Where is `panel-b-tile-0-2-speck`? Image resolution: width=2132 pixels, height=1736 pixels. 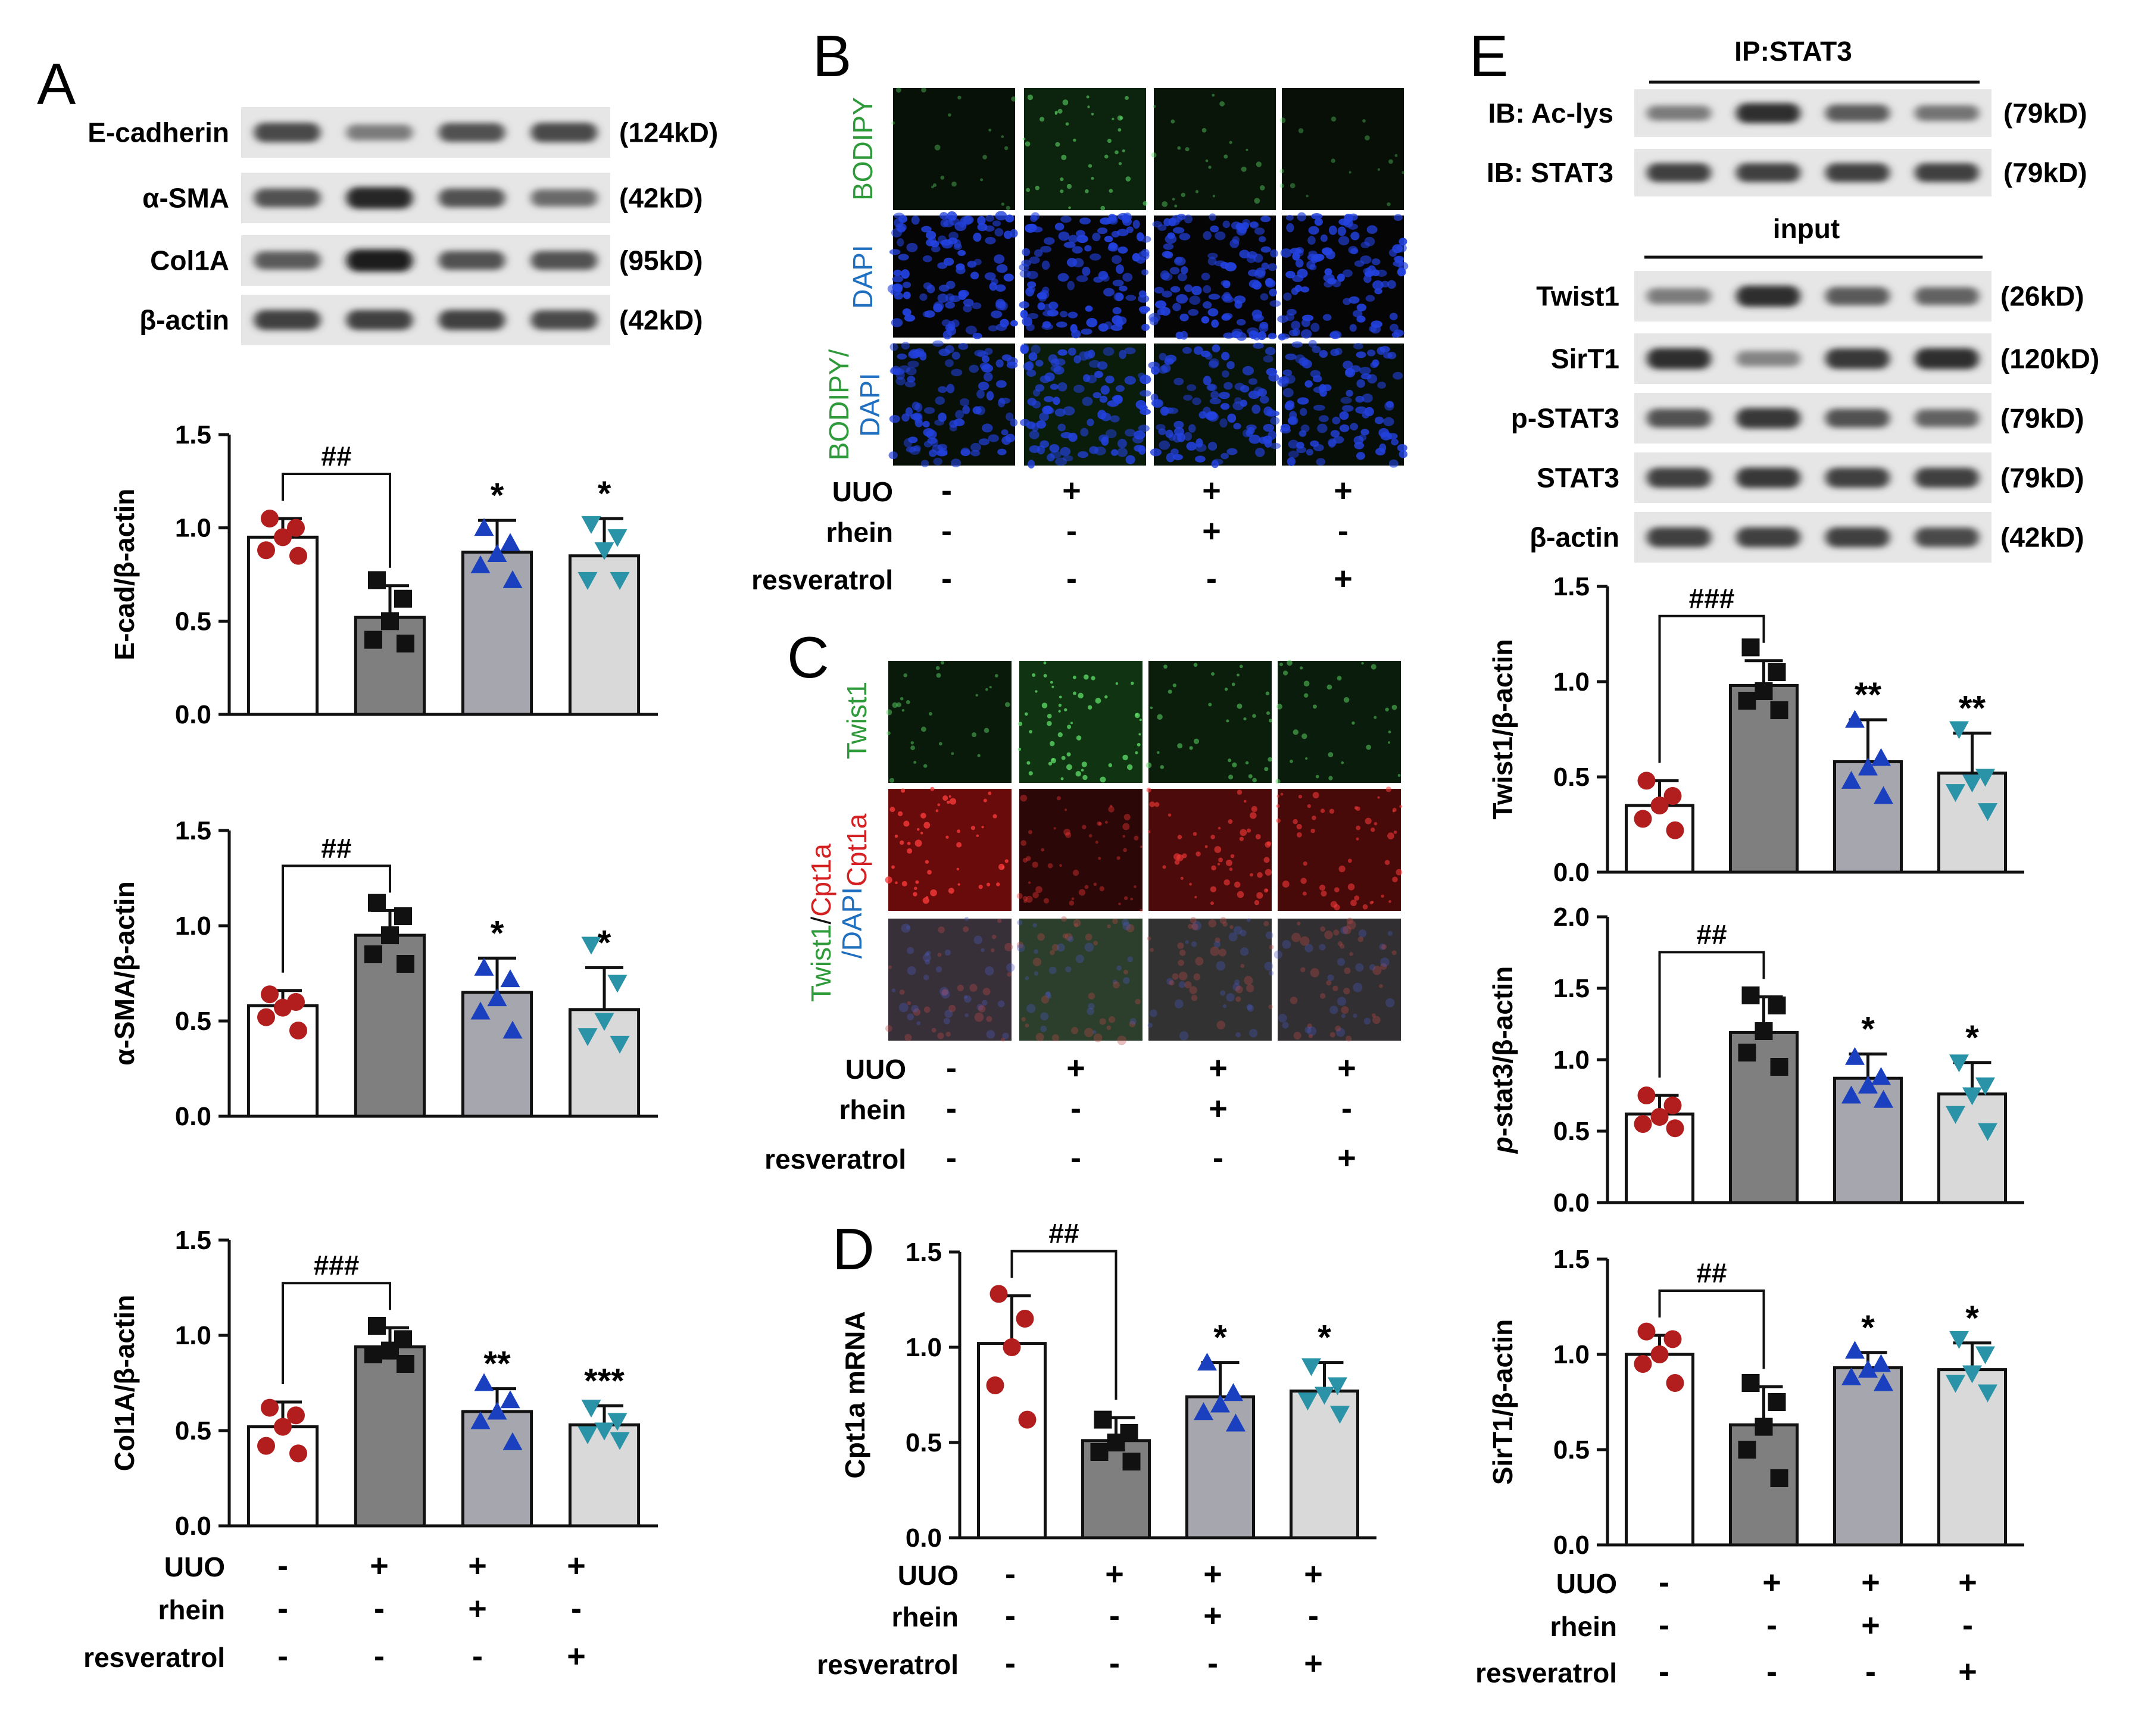
panel-b-tile-0-2-speck is located at coordinates (1197, 191).